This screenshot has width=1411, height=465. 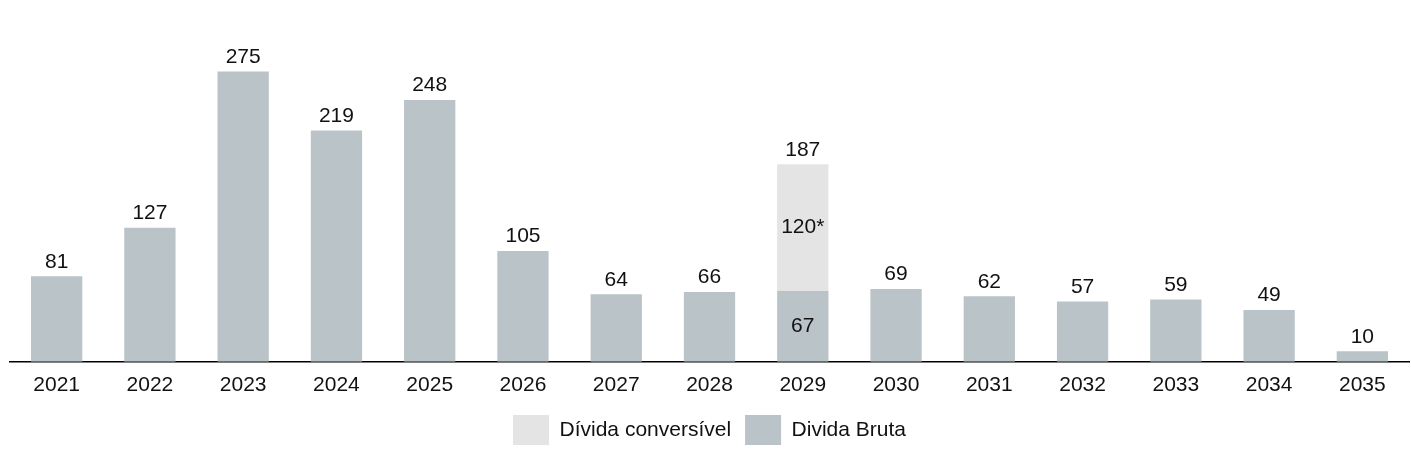 What do you see at coordinates (56, 384) in the screenshot?
I see `x-tick-label: 2021` at bounding box center [56, 384].